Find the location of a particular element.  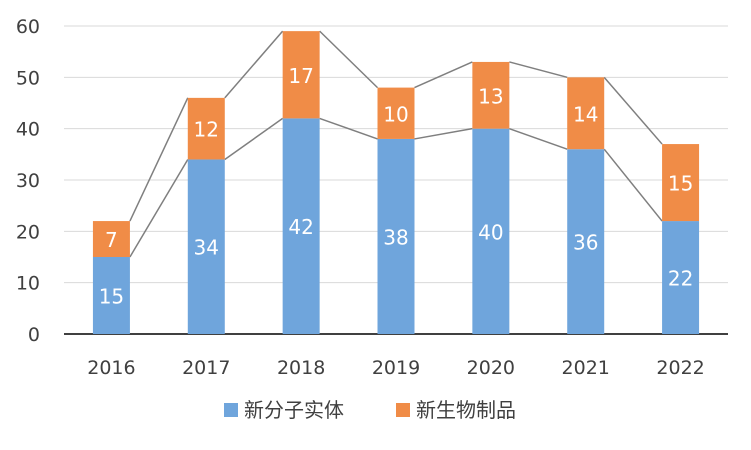

bar-series-2-2020 is located at coordinates (491, 95).